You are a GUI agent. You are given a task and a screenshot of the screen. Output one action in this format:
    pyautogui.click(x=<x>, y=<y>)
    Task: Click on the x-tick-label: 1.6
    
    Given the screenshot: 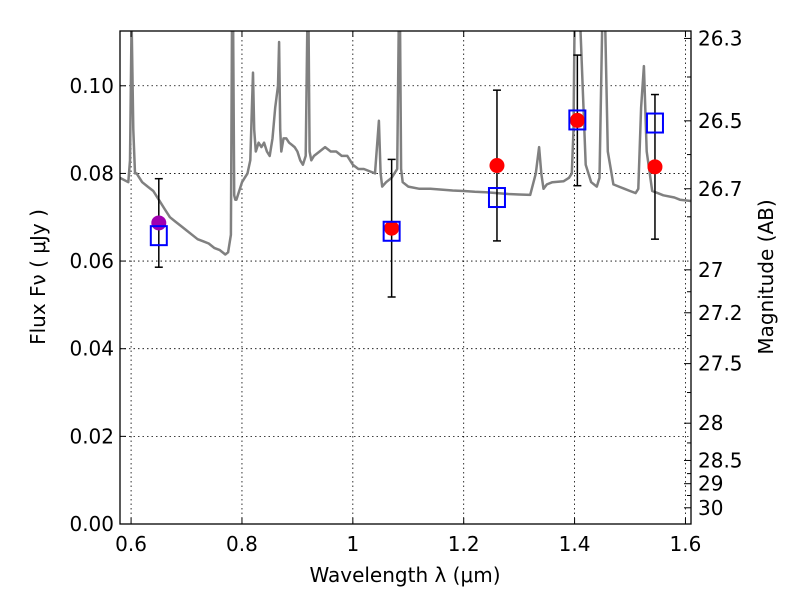 What is the action you would take?
    pyautogui.click(x=686, y=544)
    